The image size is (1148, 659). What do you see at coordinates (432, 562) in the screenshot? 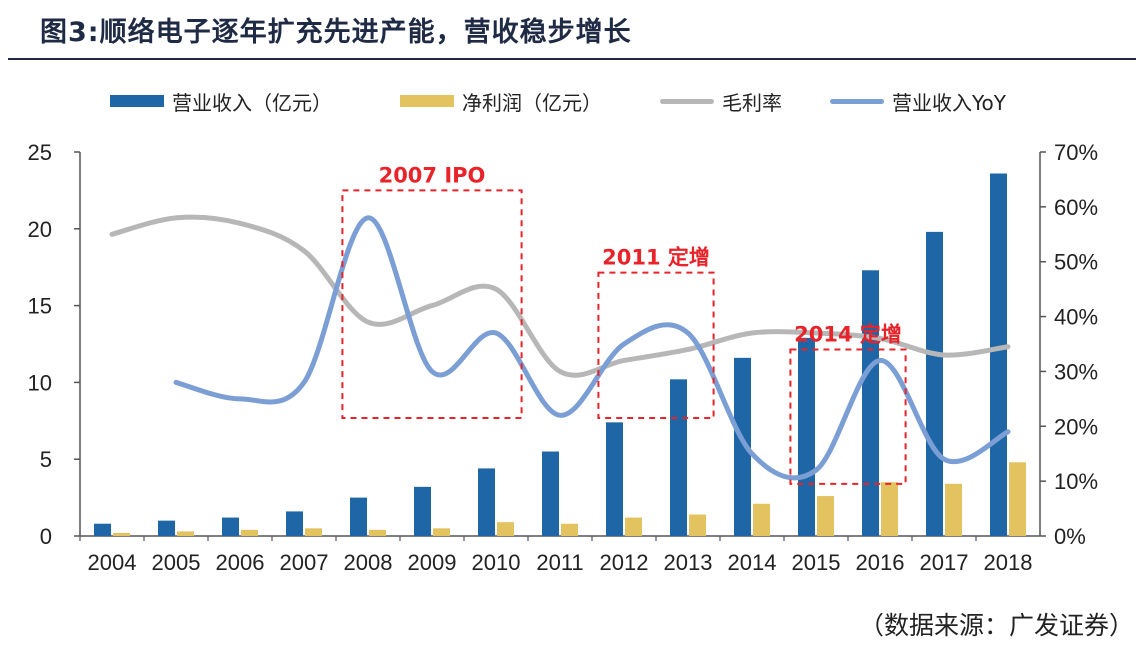
I see `x-tick-label: 2009` at bounding box center [432, 562].